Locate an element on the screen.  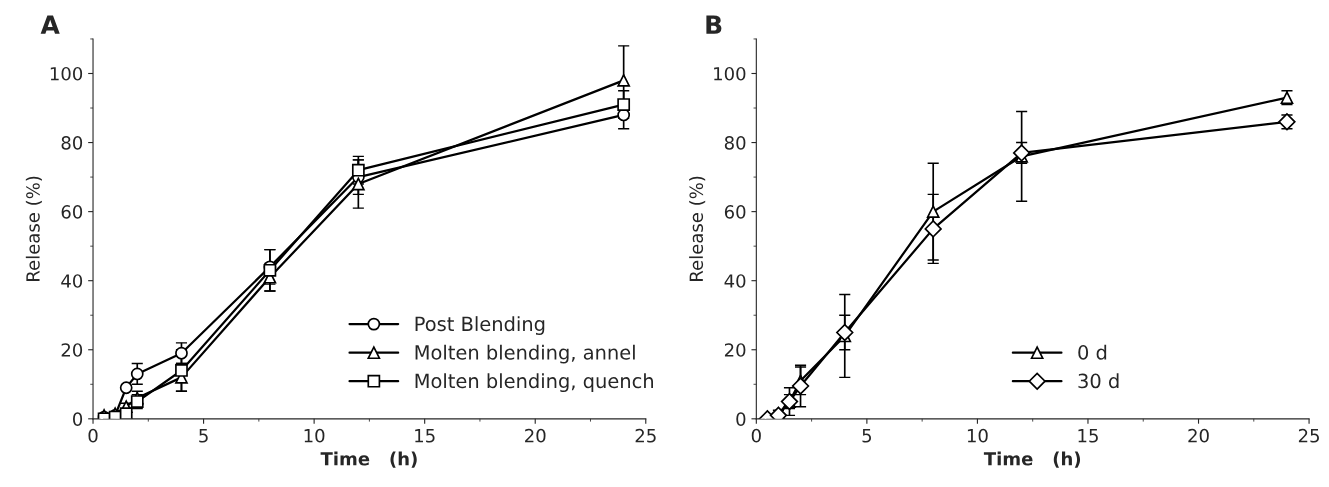
chart-title: B is located at coordinates (714, 24).